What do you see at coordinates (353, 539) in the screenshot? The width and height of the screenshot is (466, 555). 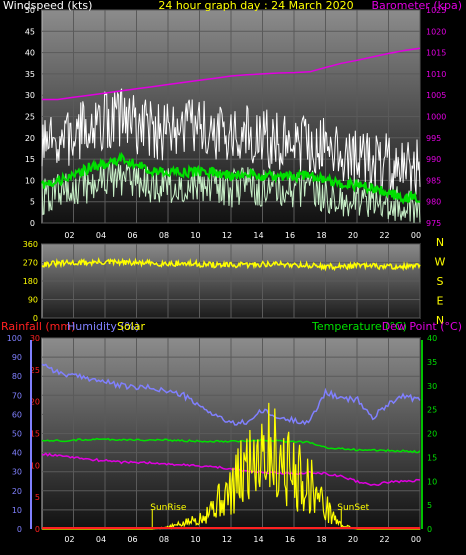 I see `temp-x-tick-label: 20` at bounding box center [353, 539].